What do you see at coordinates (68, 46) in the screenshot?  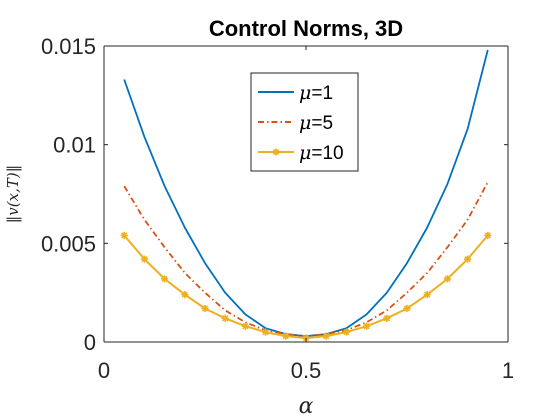 I see `y-tick-label: 0.015` at bounding box center [68, 46].